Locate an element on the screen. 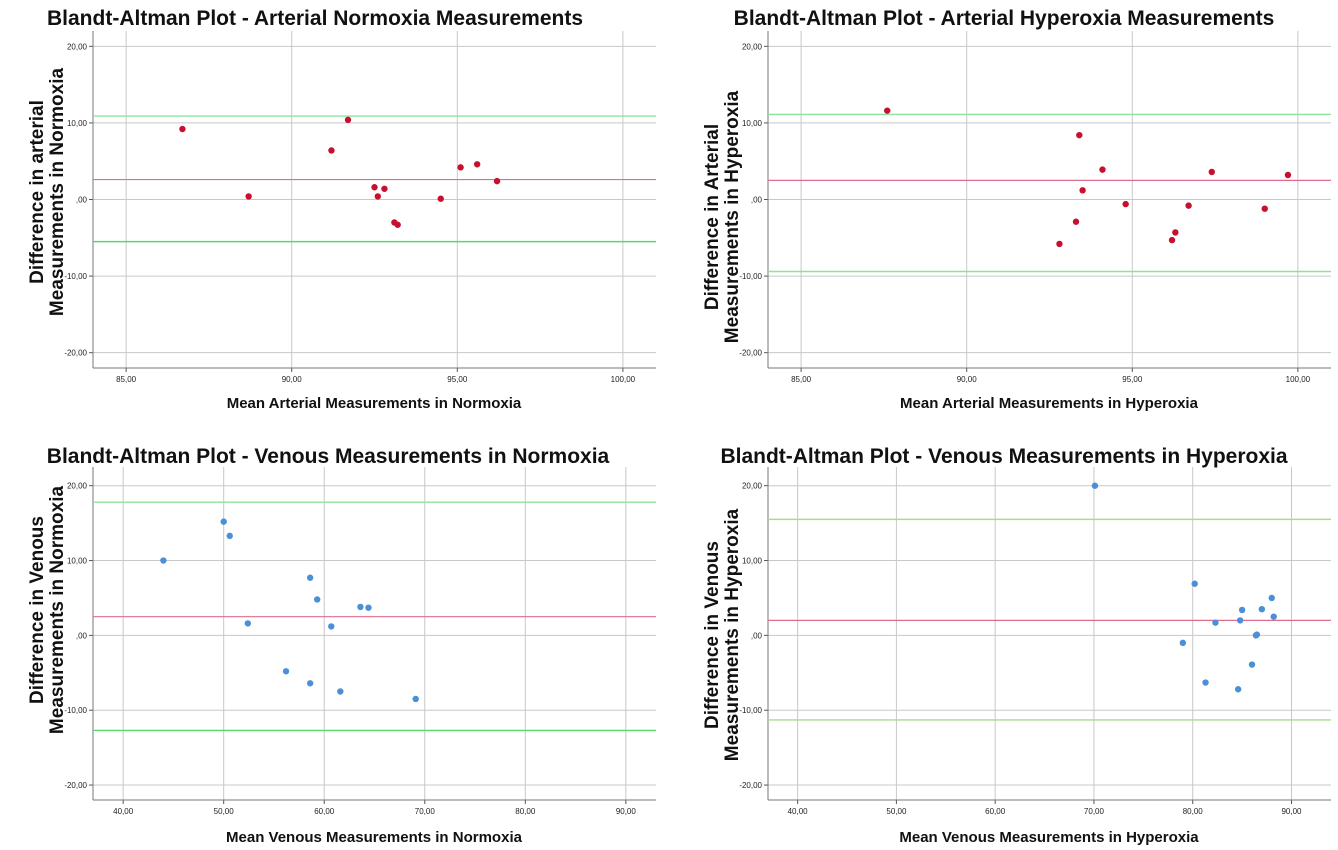 Image resolution: width=1338 pixels, height=850 pixels. y-axis-label-line-1: Difference in arterial is located at coordinates (37, 192).